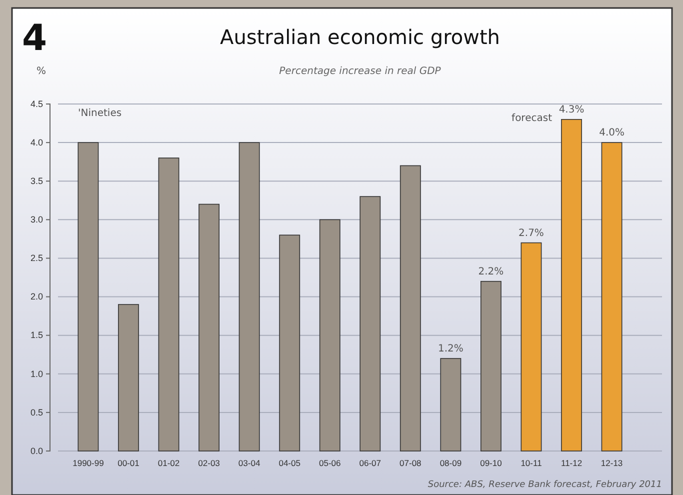 This screenshot has width=683, height=495. I want to click on x-tick-label: 05-06, so click(329, 463).